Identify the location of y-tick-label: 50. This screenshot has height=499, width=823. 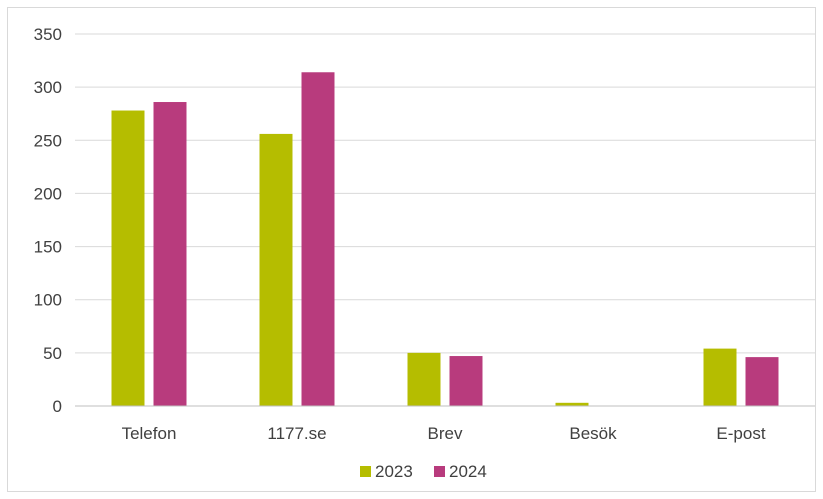
(52, 353).